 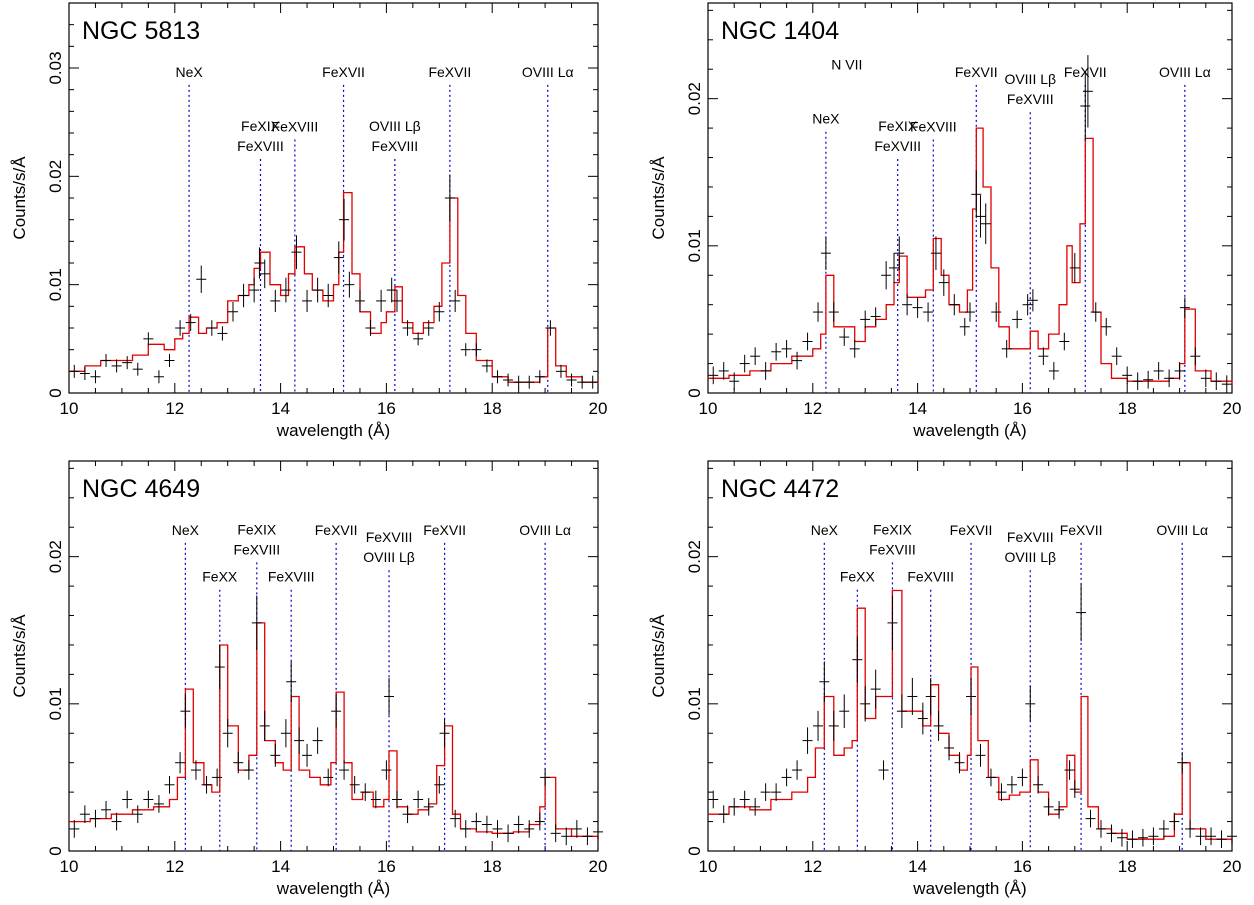 I want to click on y-tick-label: 0, so click(x=694, y=392).